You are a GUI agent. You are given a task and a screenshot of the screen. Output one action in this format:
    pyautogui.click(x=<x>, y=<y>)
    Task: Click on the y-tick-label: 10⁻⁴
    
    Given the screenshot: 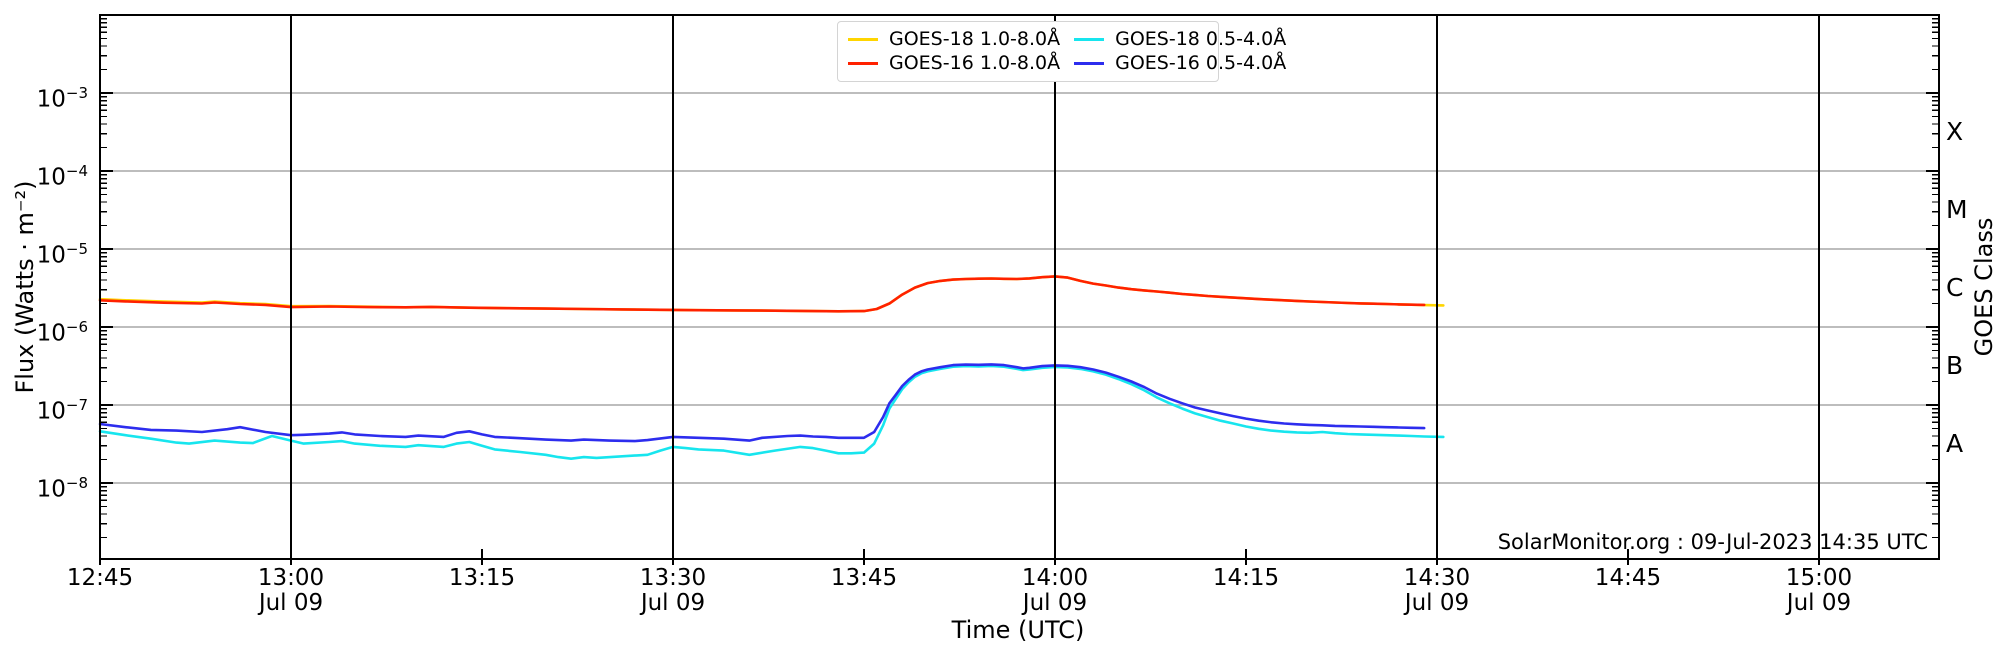 What is the action you would take?
    pyautogui.click(x=62, y=176)
    